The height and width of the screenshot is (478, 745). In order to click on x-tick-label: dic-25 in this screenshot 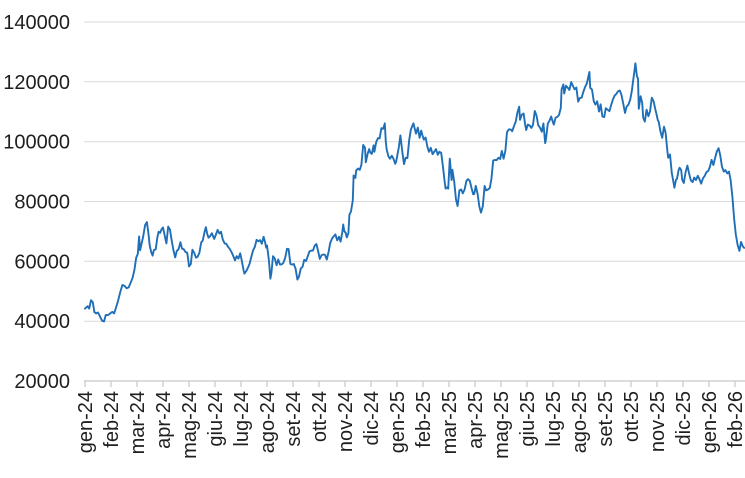, I will do `click(684, 418)`.